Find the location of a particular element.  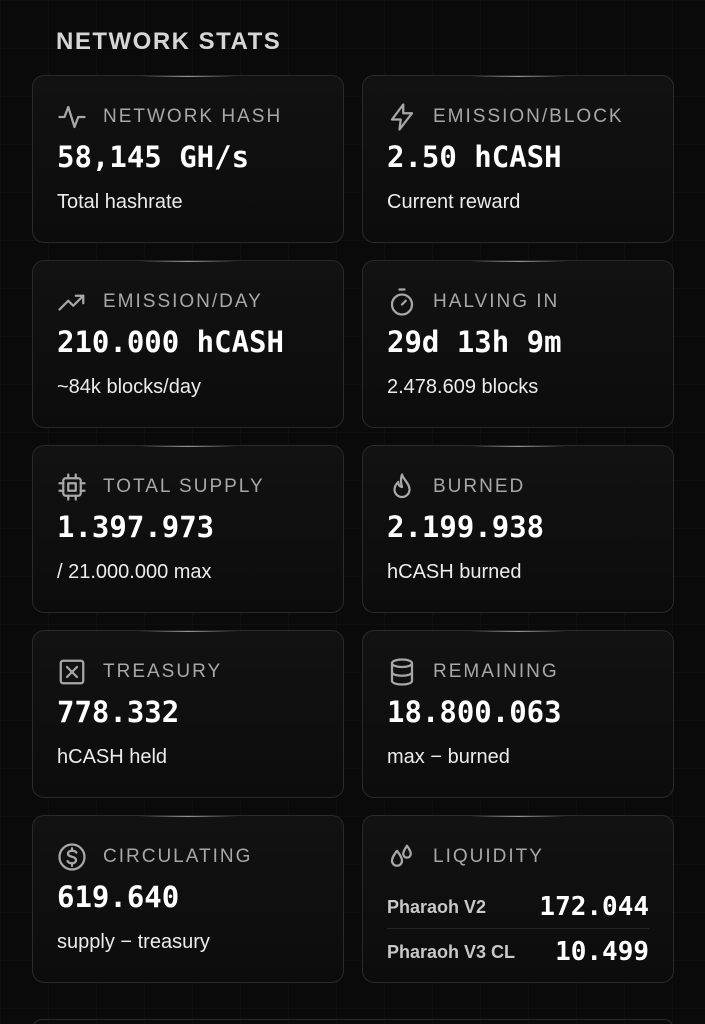

card-subtitle: Total hashrate is located at coordinates (120, 202).